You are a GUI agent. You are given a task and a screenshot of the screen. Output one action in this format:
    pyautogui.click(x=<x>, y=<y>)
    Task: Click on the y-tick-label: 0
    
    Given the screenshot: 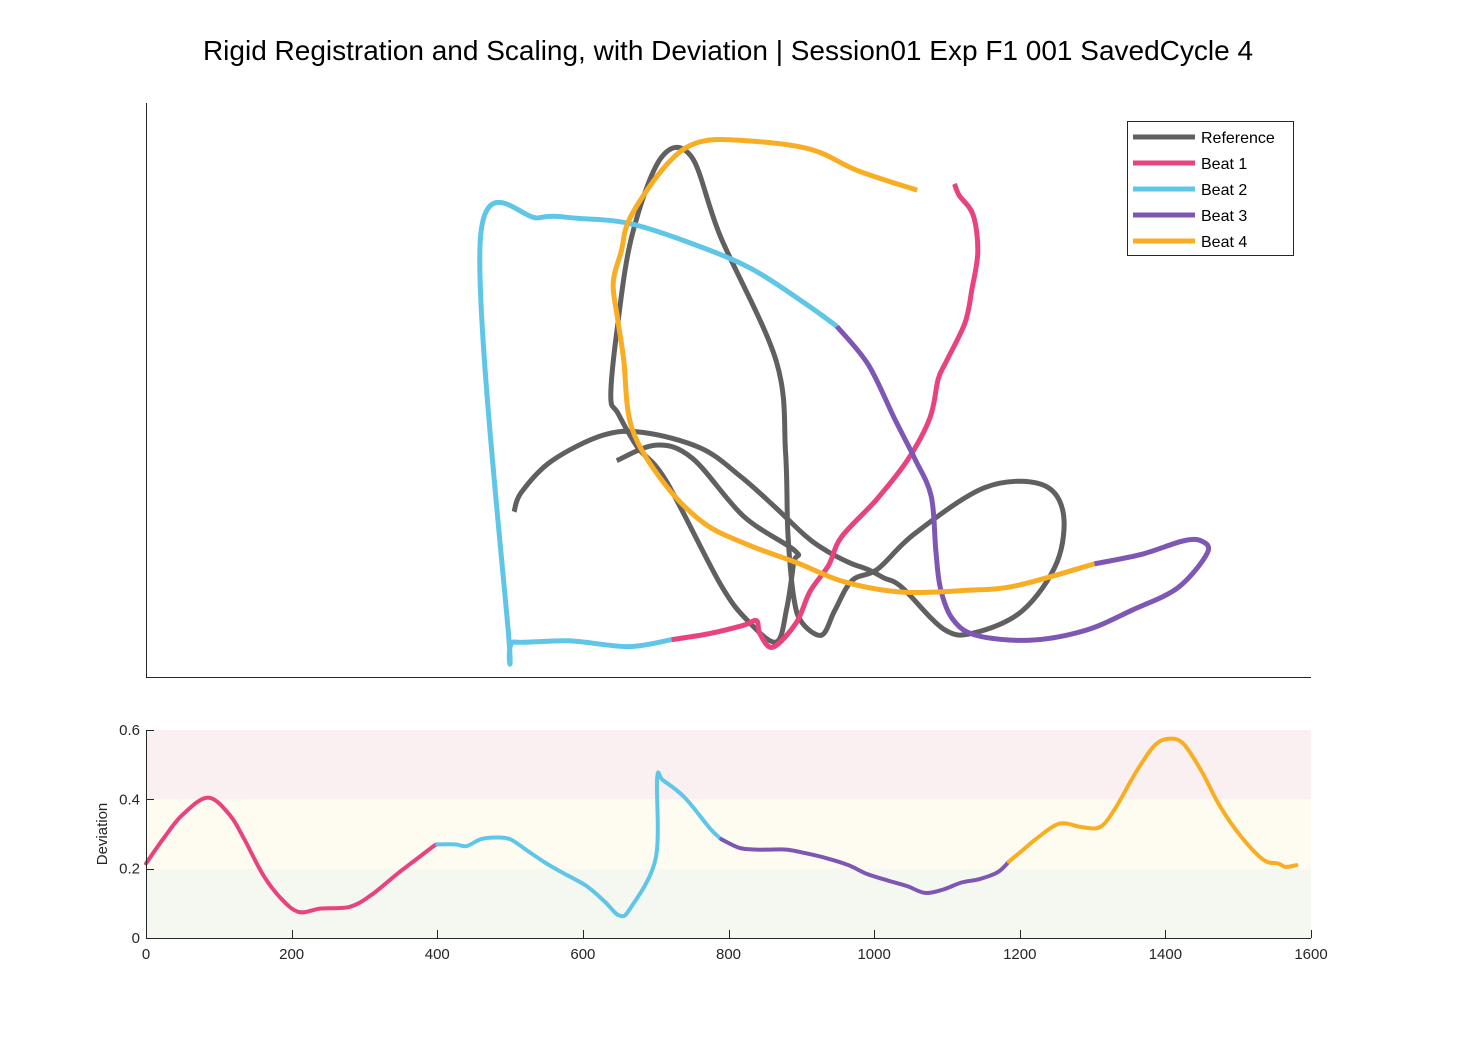 What is the action you would take?
    pyautogui.click(x=136, y=938)
    